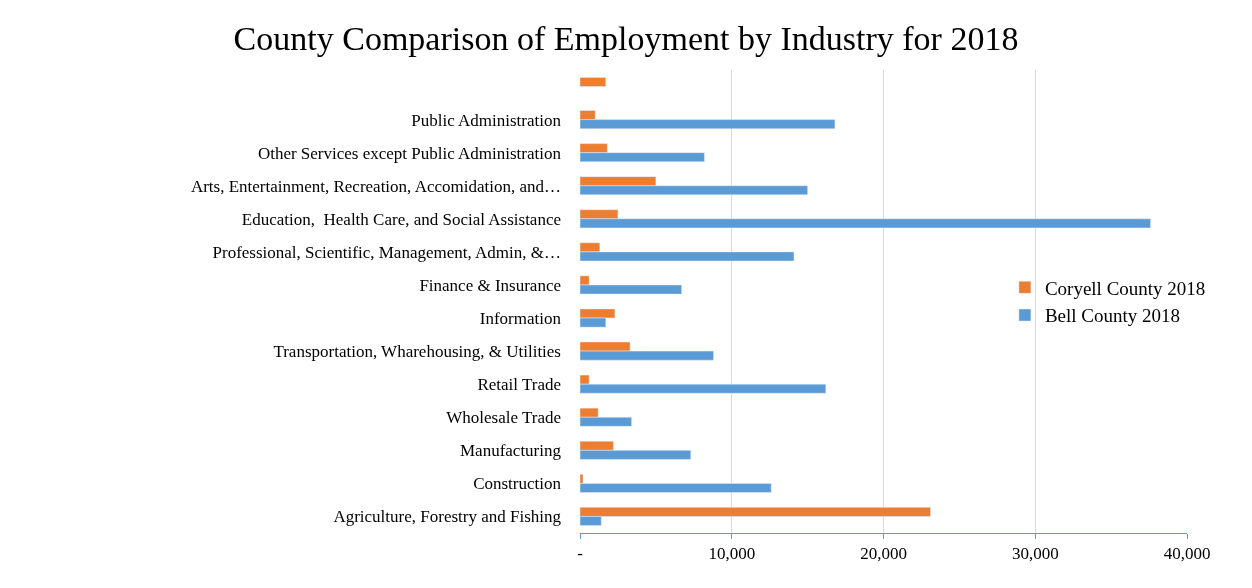  What do you see at coordinates (1125, 288) in the screenshot?
I see `legend-label: Coryell County 2018` at bounding box center [1125, 288].